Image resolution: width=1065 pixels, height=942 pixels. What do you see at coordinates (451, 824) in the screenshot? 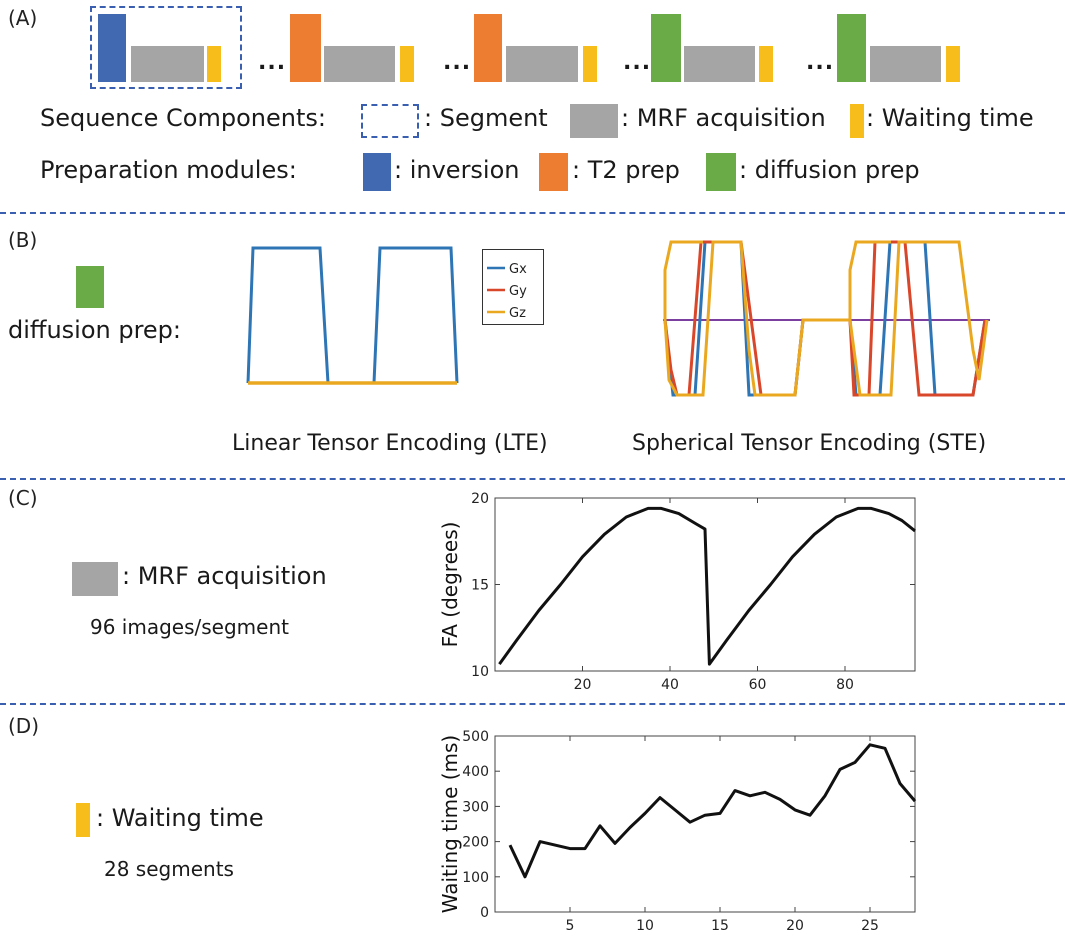
I see `y-axis-label: Waiting time (ms)` at bounding box center [451, 824].